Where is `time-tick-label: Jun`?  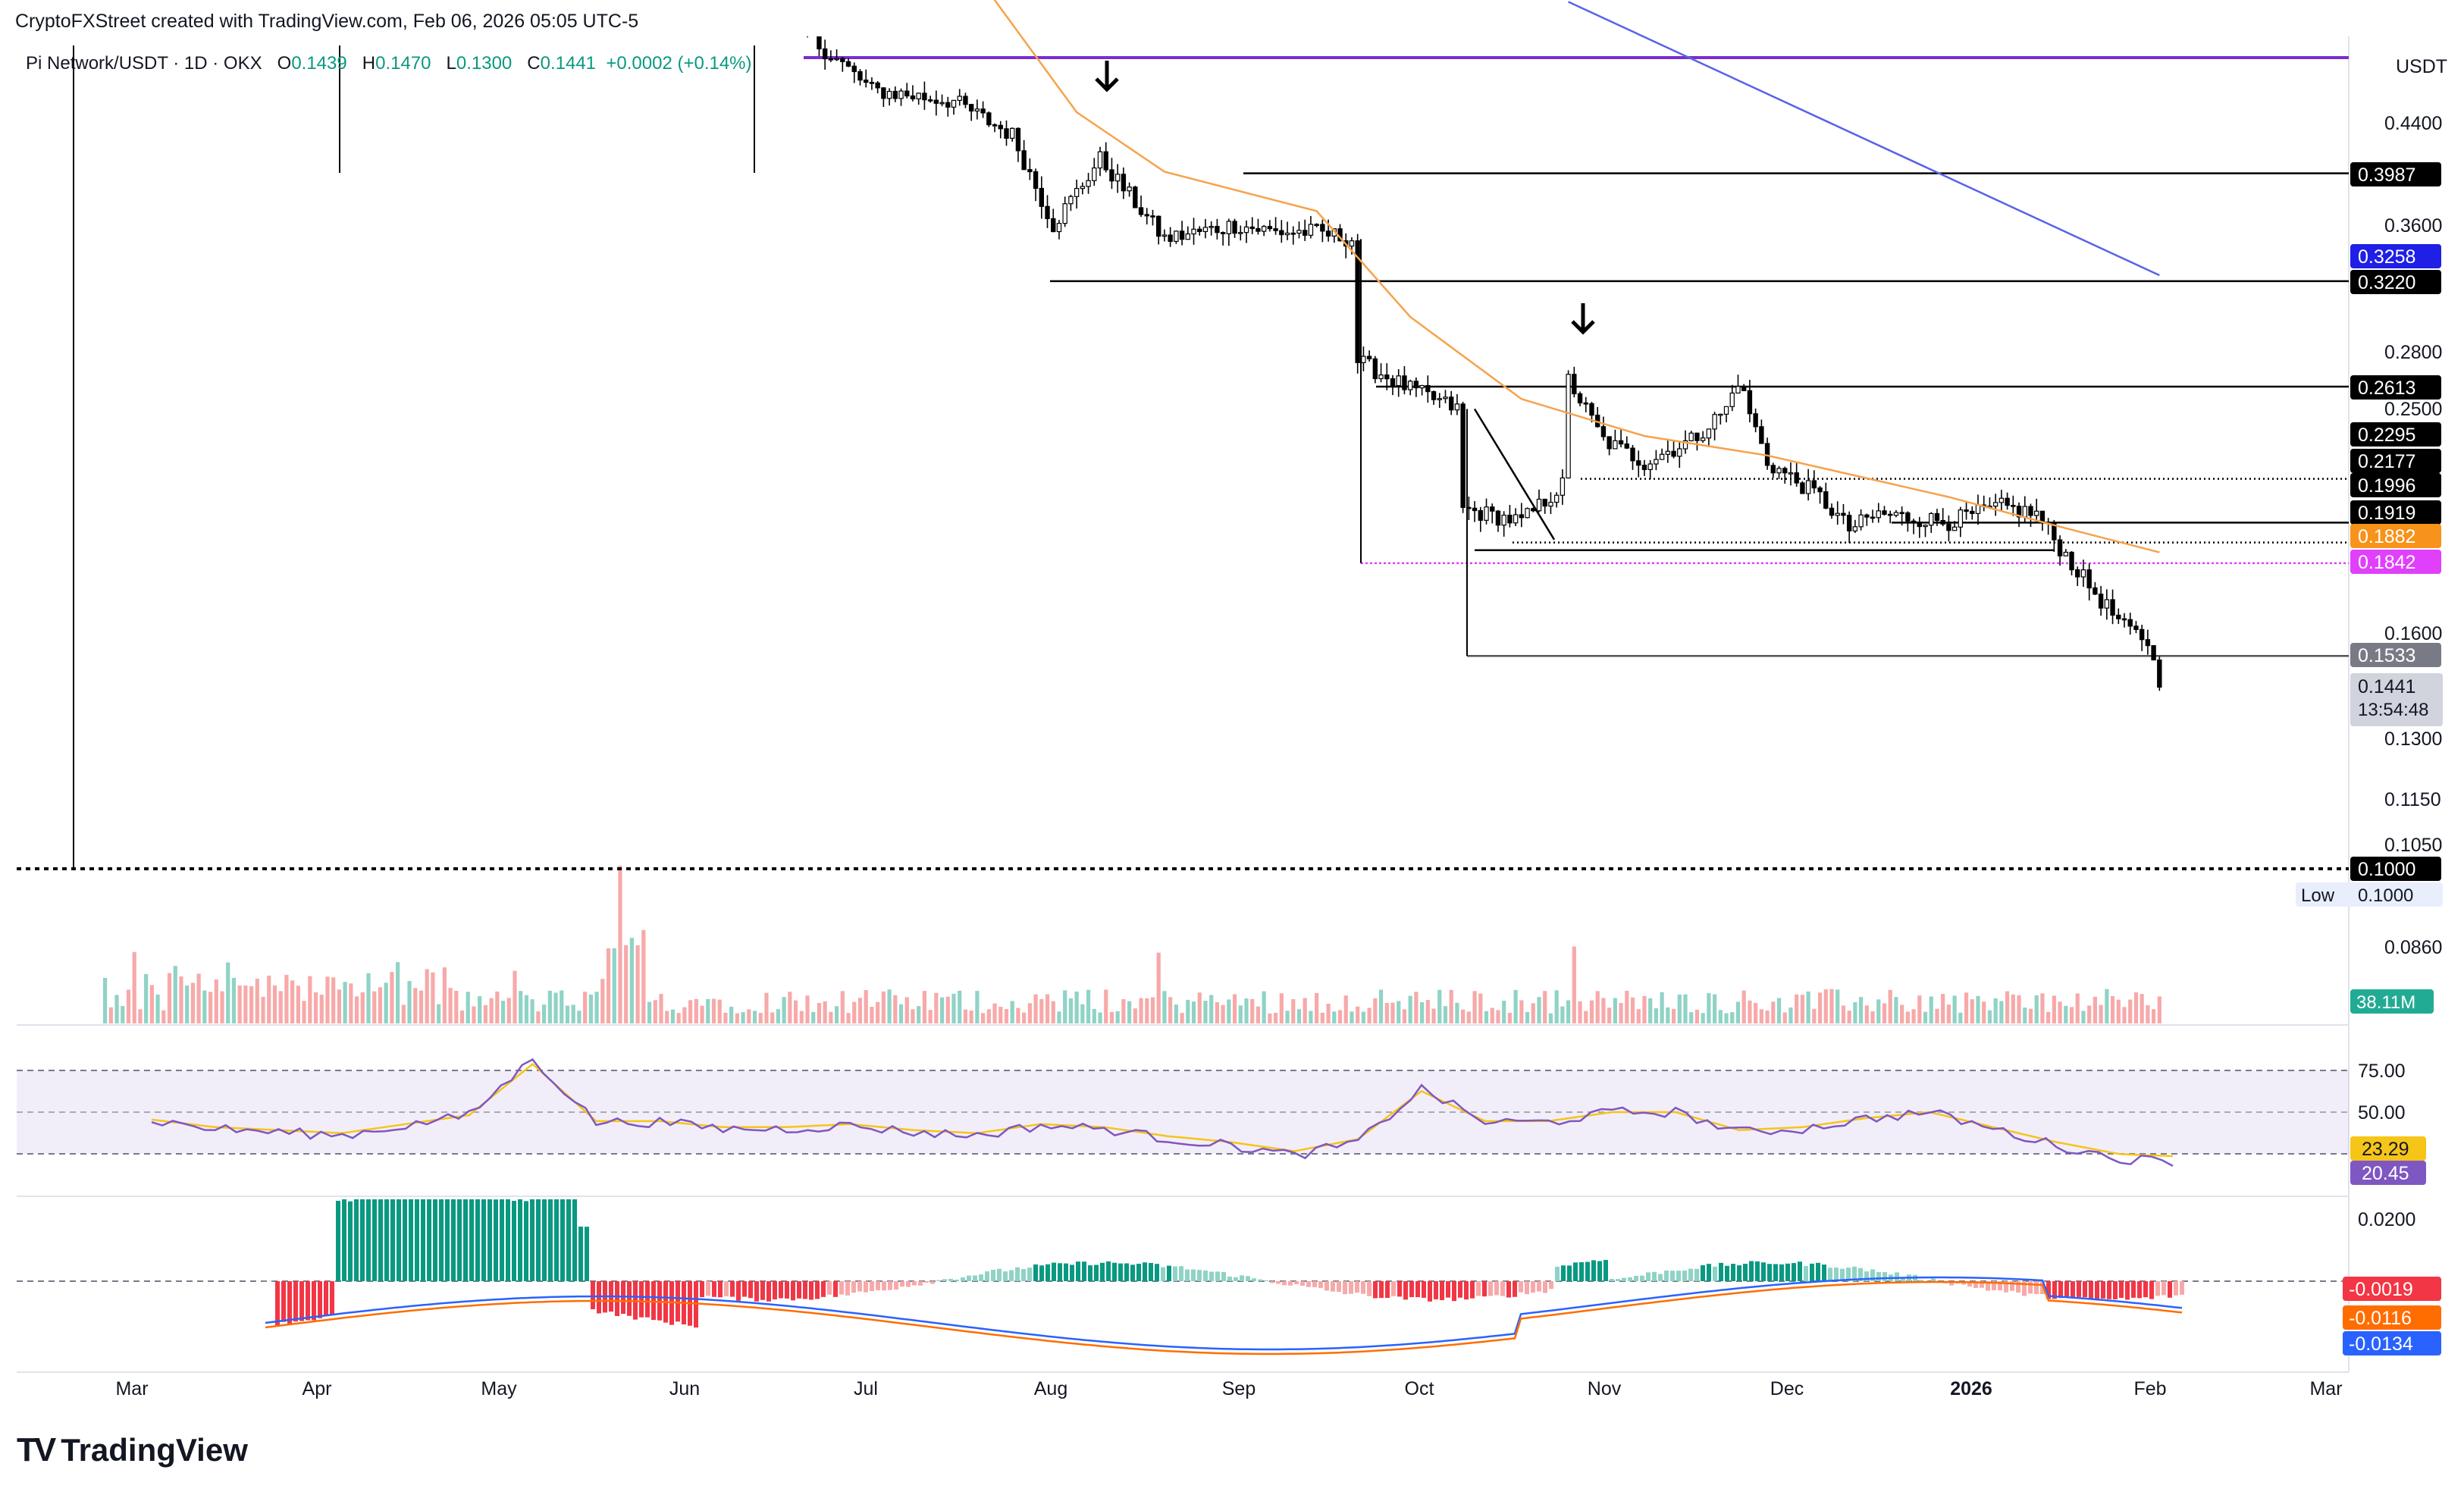 time-tick-label: Jun is located at coordinates (684, 1388).